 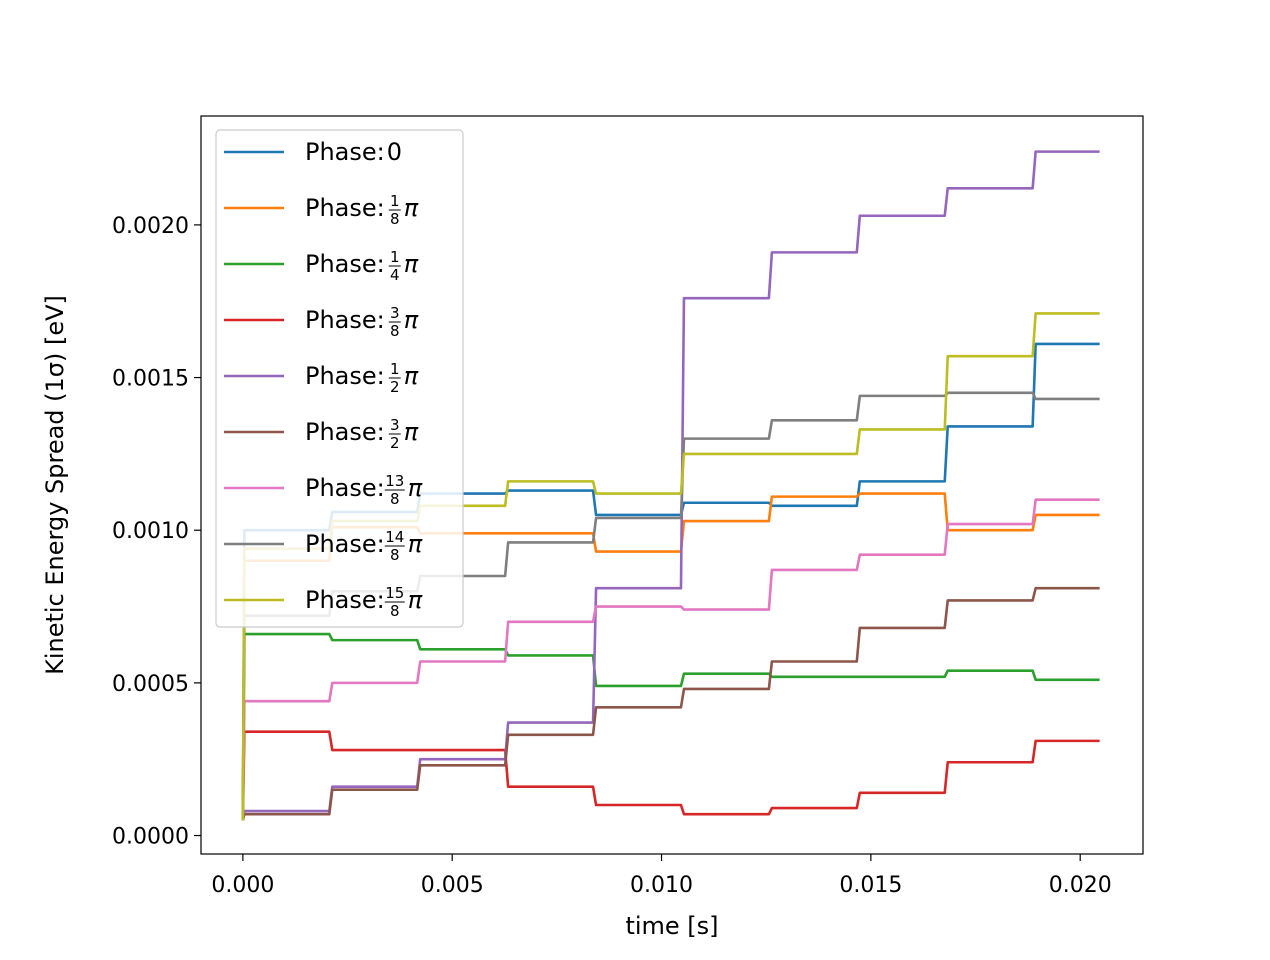 I want to click on y-tick-label: 0.0020, so click(x=150, y=226).